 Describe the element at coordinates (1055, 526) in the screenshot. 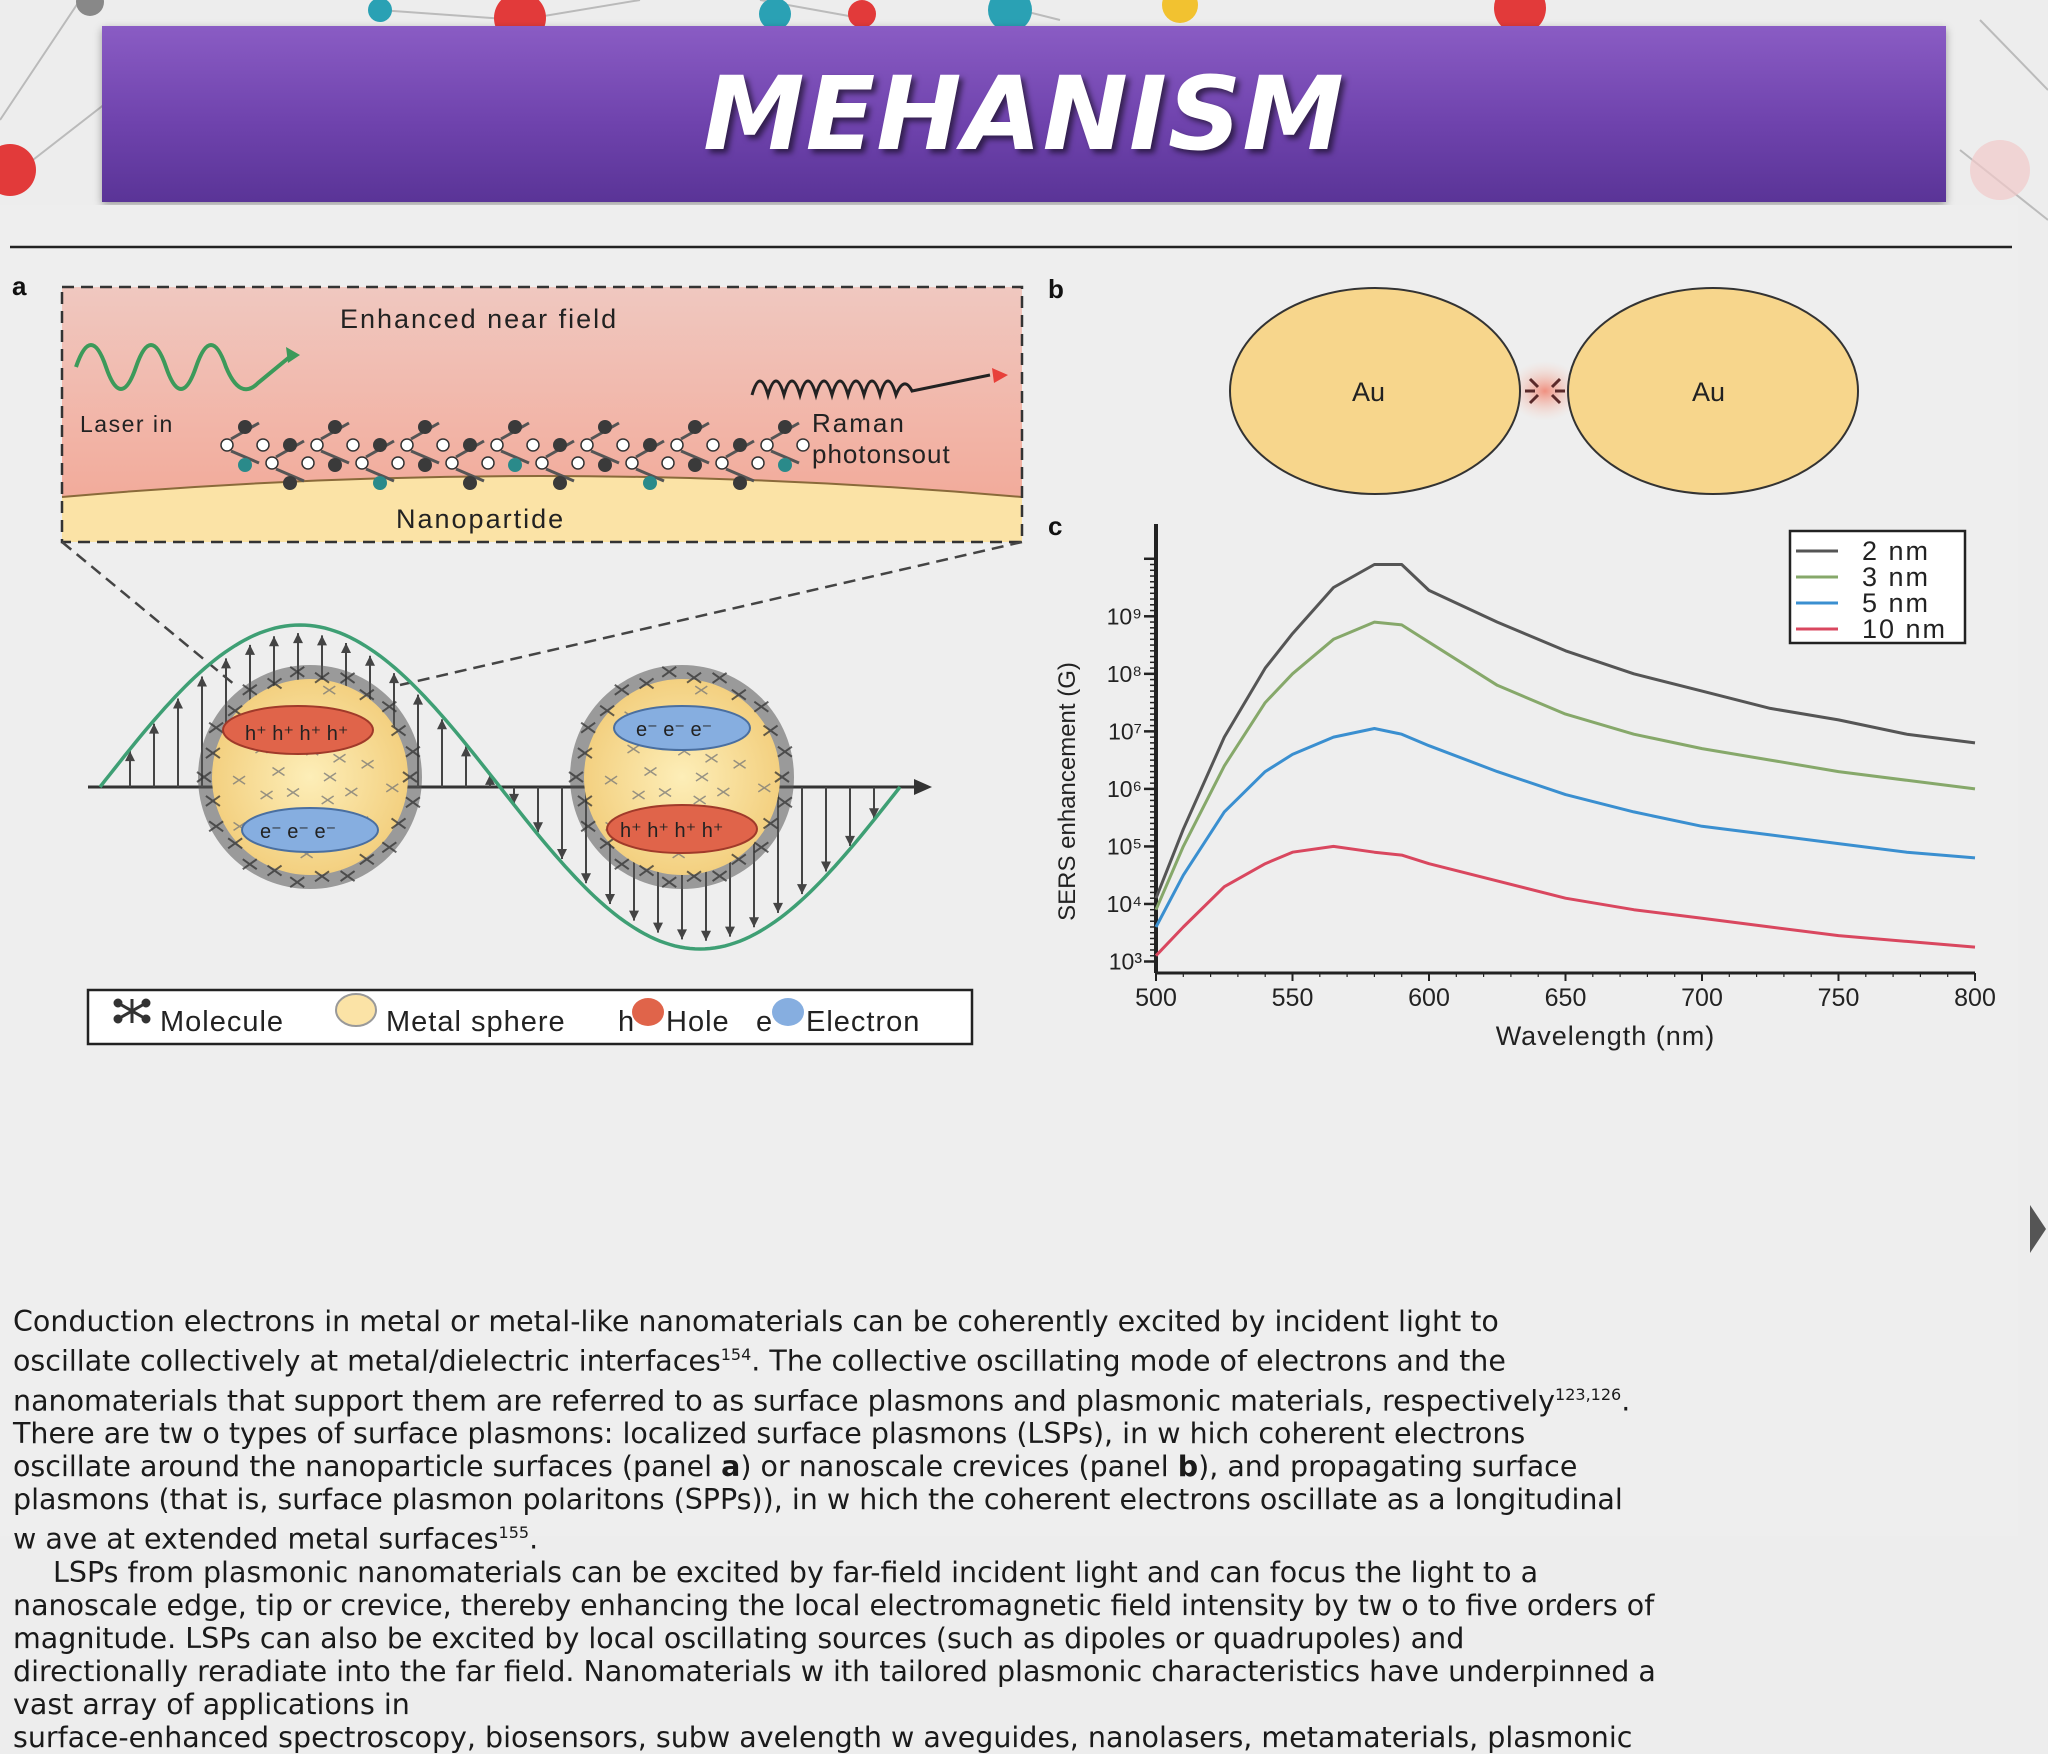

I see `panel-c-label: c` at that location.